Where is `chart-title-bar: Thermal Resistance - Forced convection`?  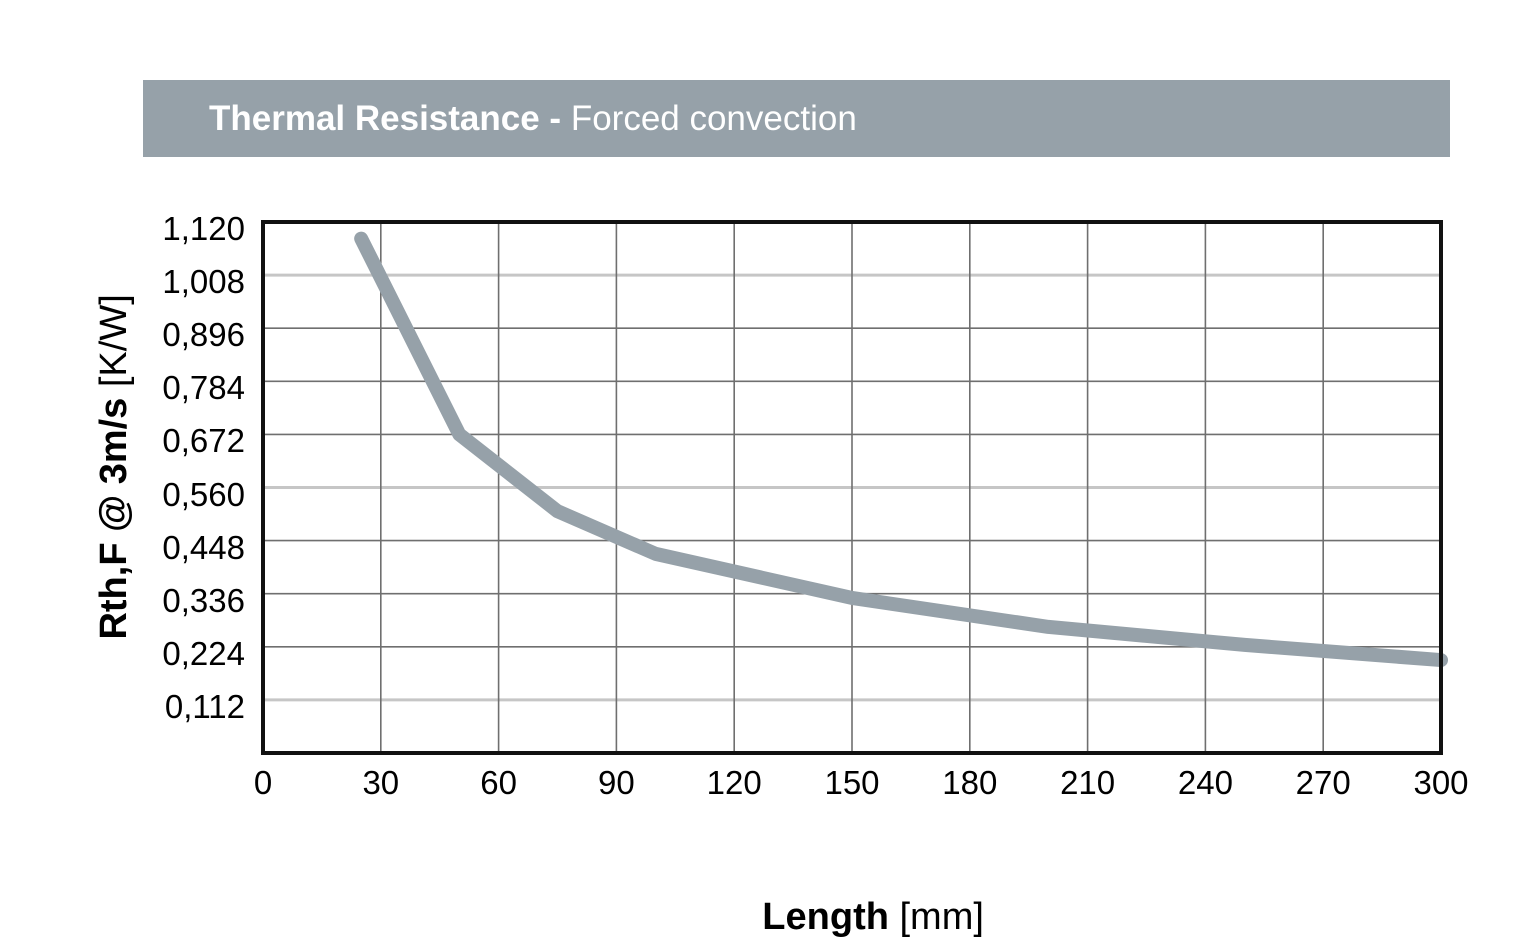
chart-title-bar: Thermal Resistance - Forced convection is located at coordinates (796, 118).